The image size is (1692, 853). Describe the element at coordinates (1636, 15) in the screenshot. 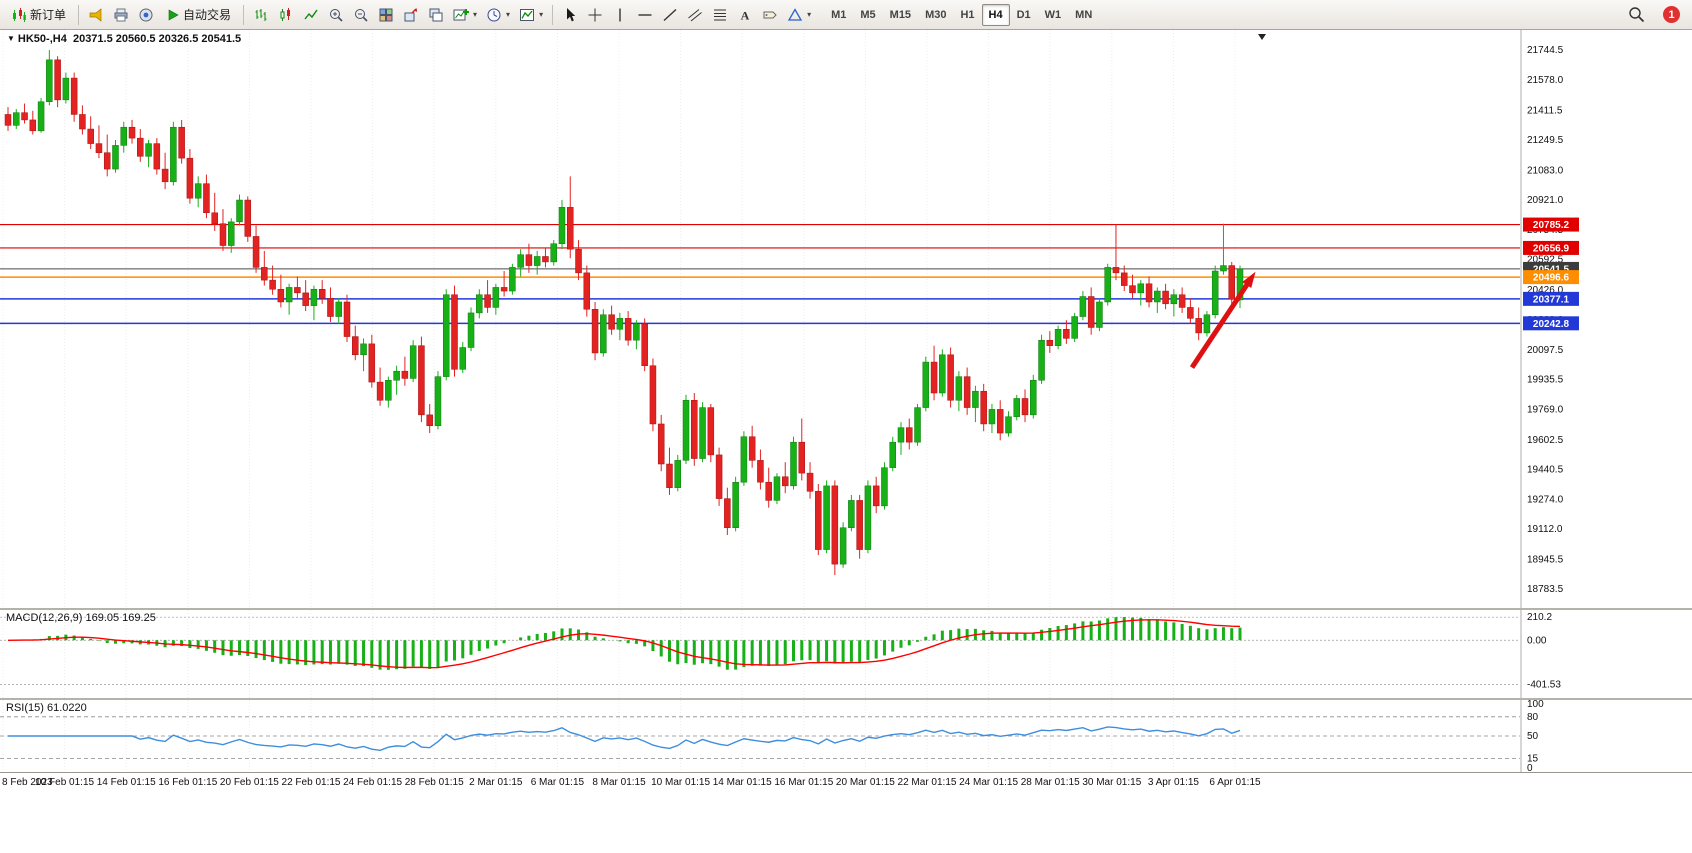

I see `search-button` at that location.